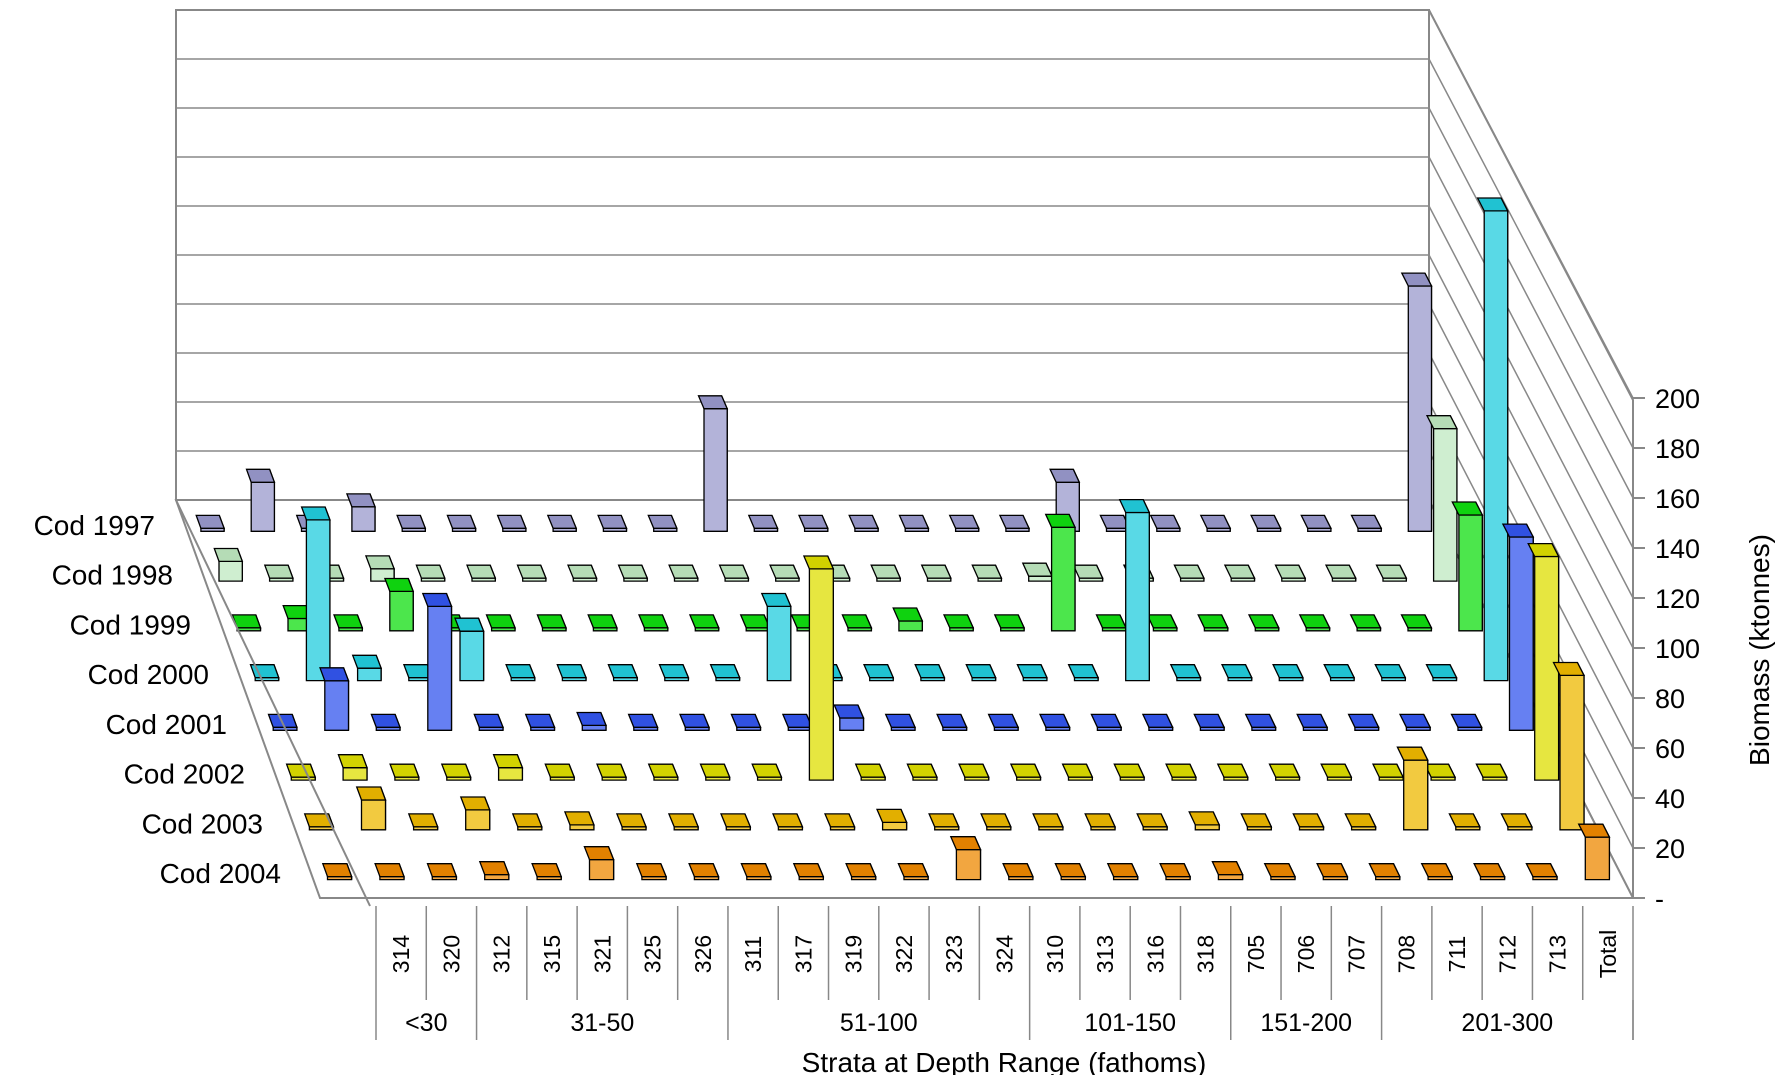 The height and width of the screenshot is (1075, 1789). What do you see at coordinates (753, 954) in the screenshot?
I see `category-tick-label: 311` at bounding box center [753, 954].